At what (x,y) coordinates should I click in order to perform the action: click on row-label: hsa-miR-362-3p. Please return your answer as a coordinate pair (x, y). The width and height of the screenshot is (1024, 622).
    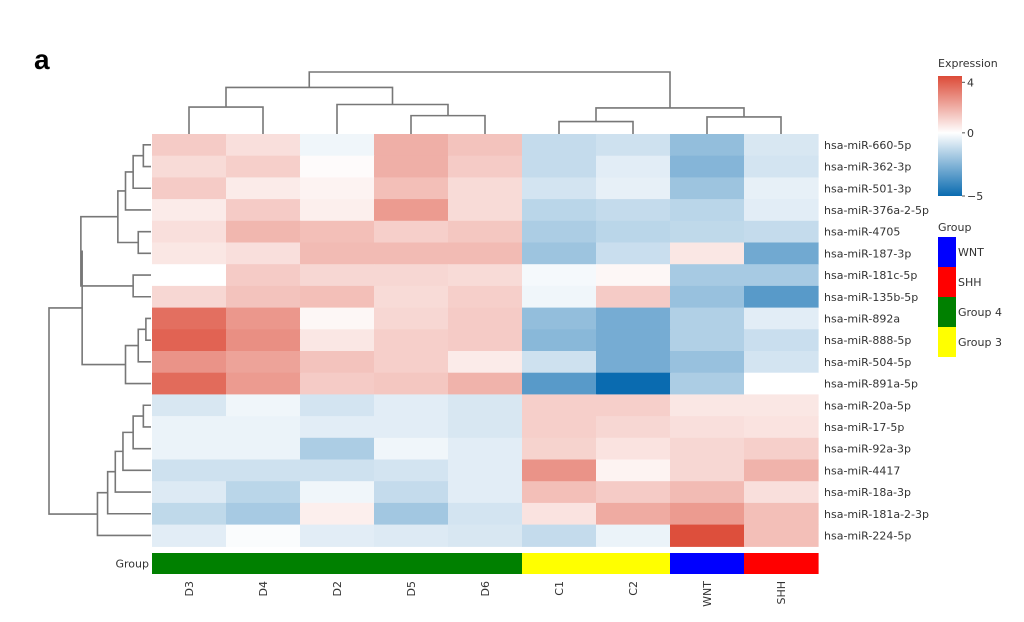
    Looking at the image, I should click on (867, 167).